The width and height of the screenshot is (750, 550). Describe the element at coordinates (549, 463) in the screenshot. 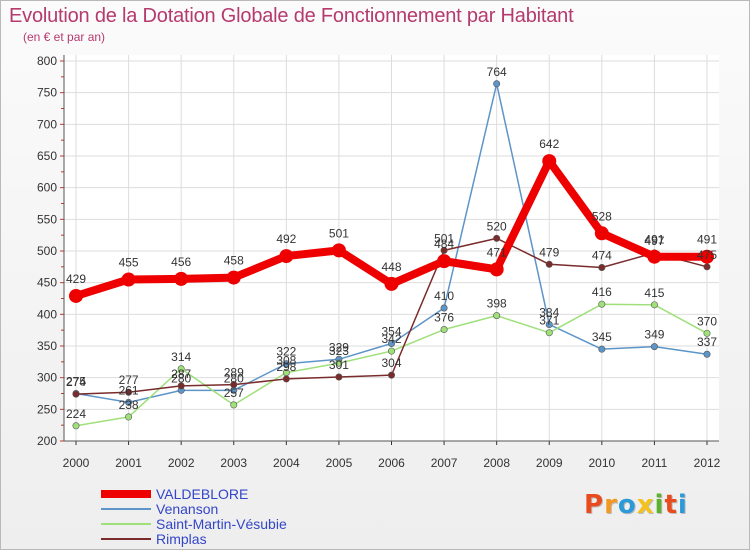

I see `x-tick-label: 2009` at that location.